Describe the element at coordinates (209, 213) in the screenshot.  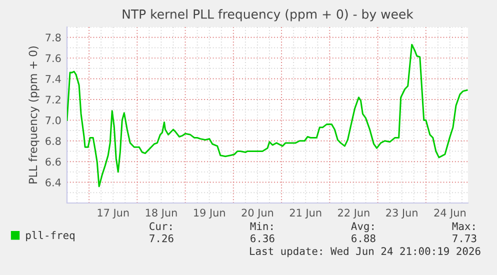
I see `x-tick-label: 19 Jun` at that location.